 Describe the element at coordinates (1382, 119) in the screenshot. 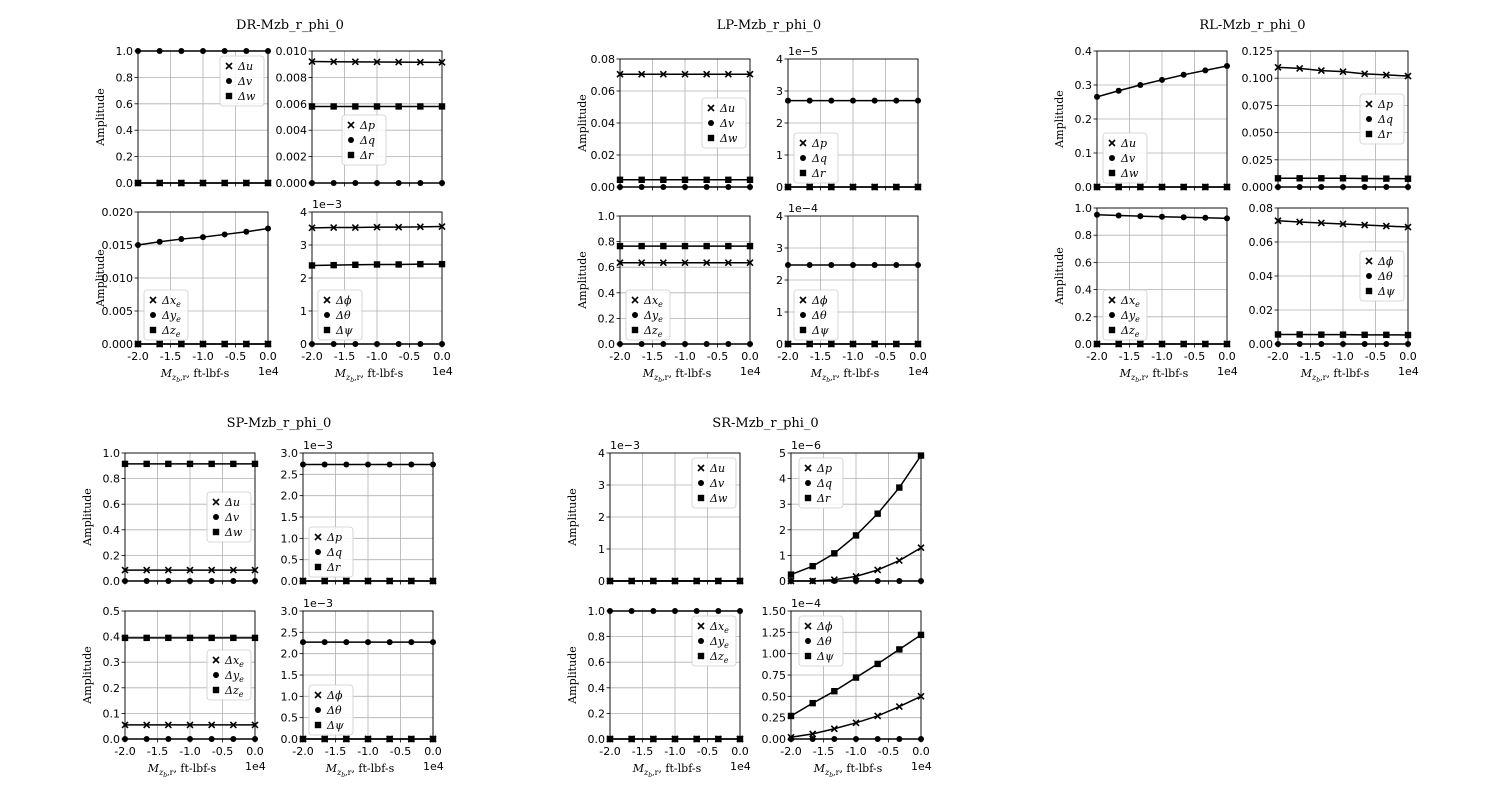

I see `legend: Δp Δq Δr` at that location.